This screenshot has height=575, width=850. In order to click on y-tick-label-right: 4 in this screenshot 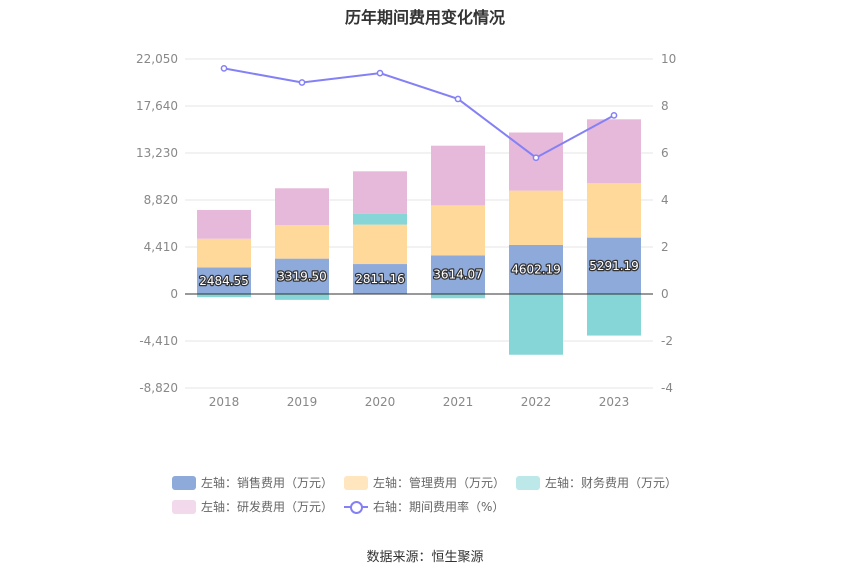, I will do `click(665, 200)`.